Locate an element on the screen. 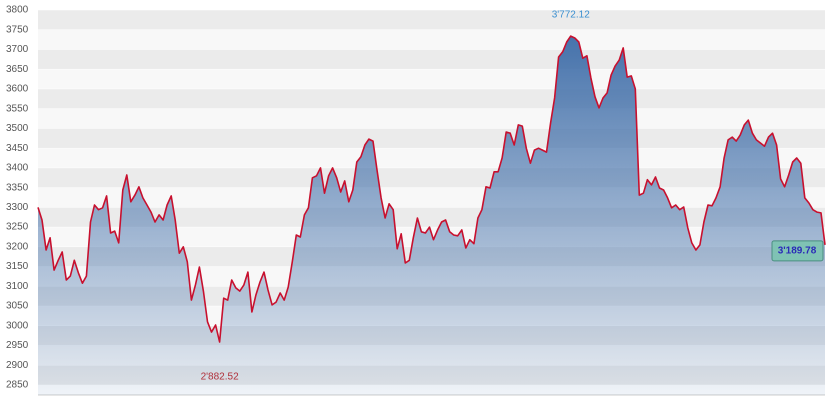 The width and height of the screenshot is (830, 403). y-tick-label: 3450 is located at coordinates (17, 148).